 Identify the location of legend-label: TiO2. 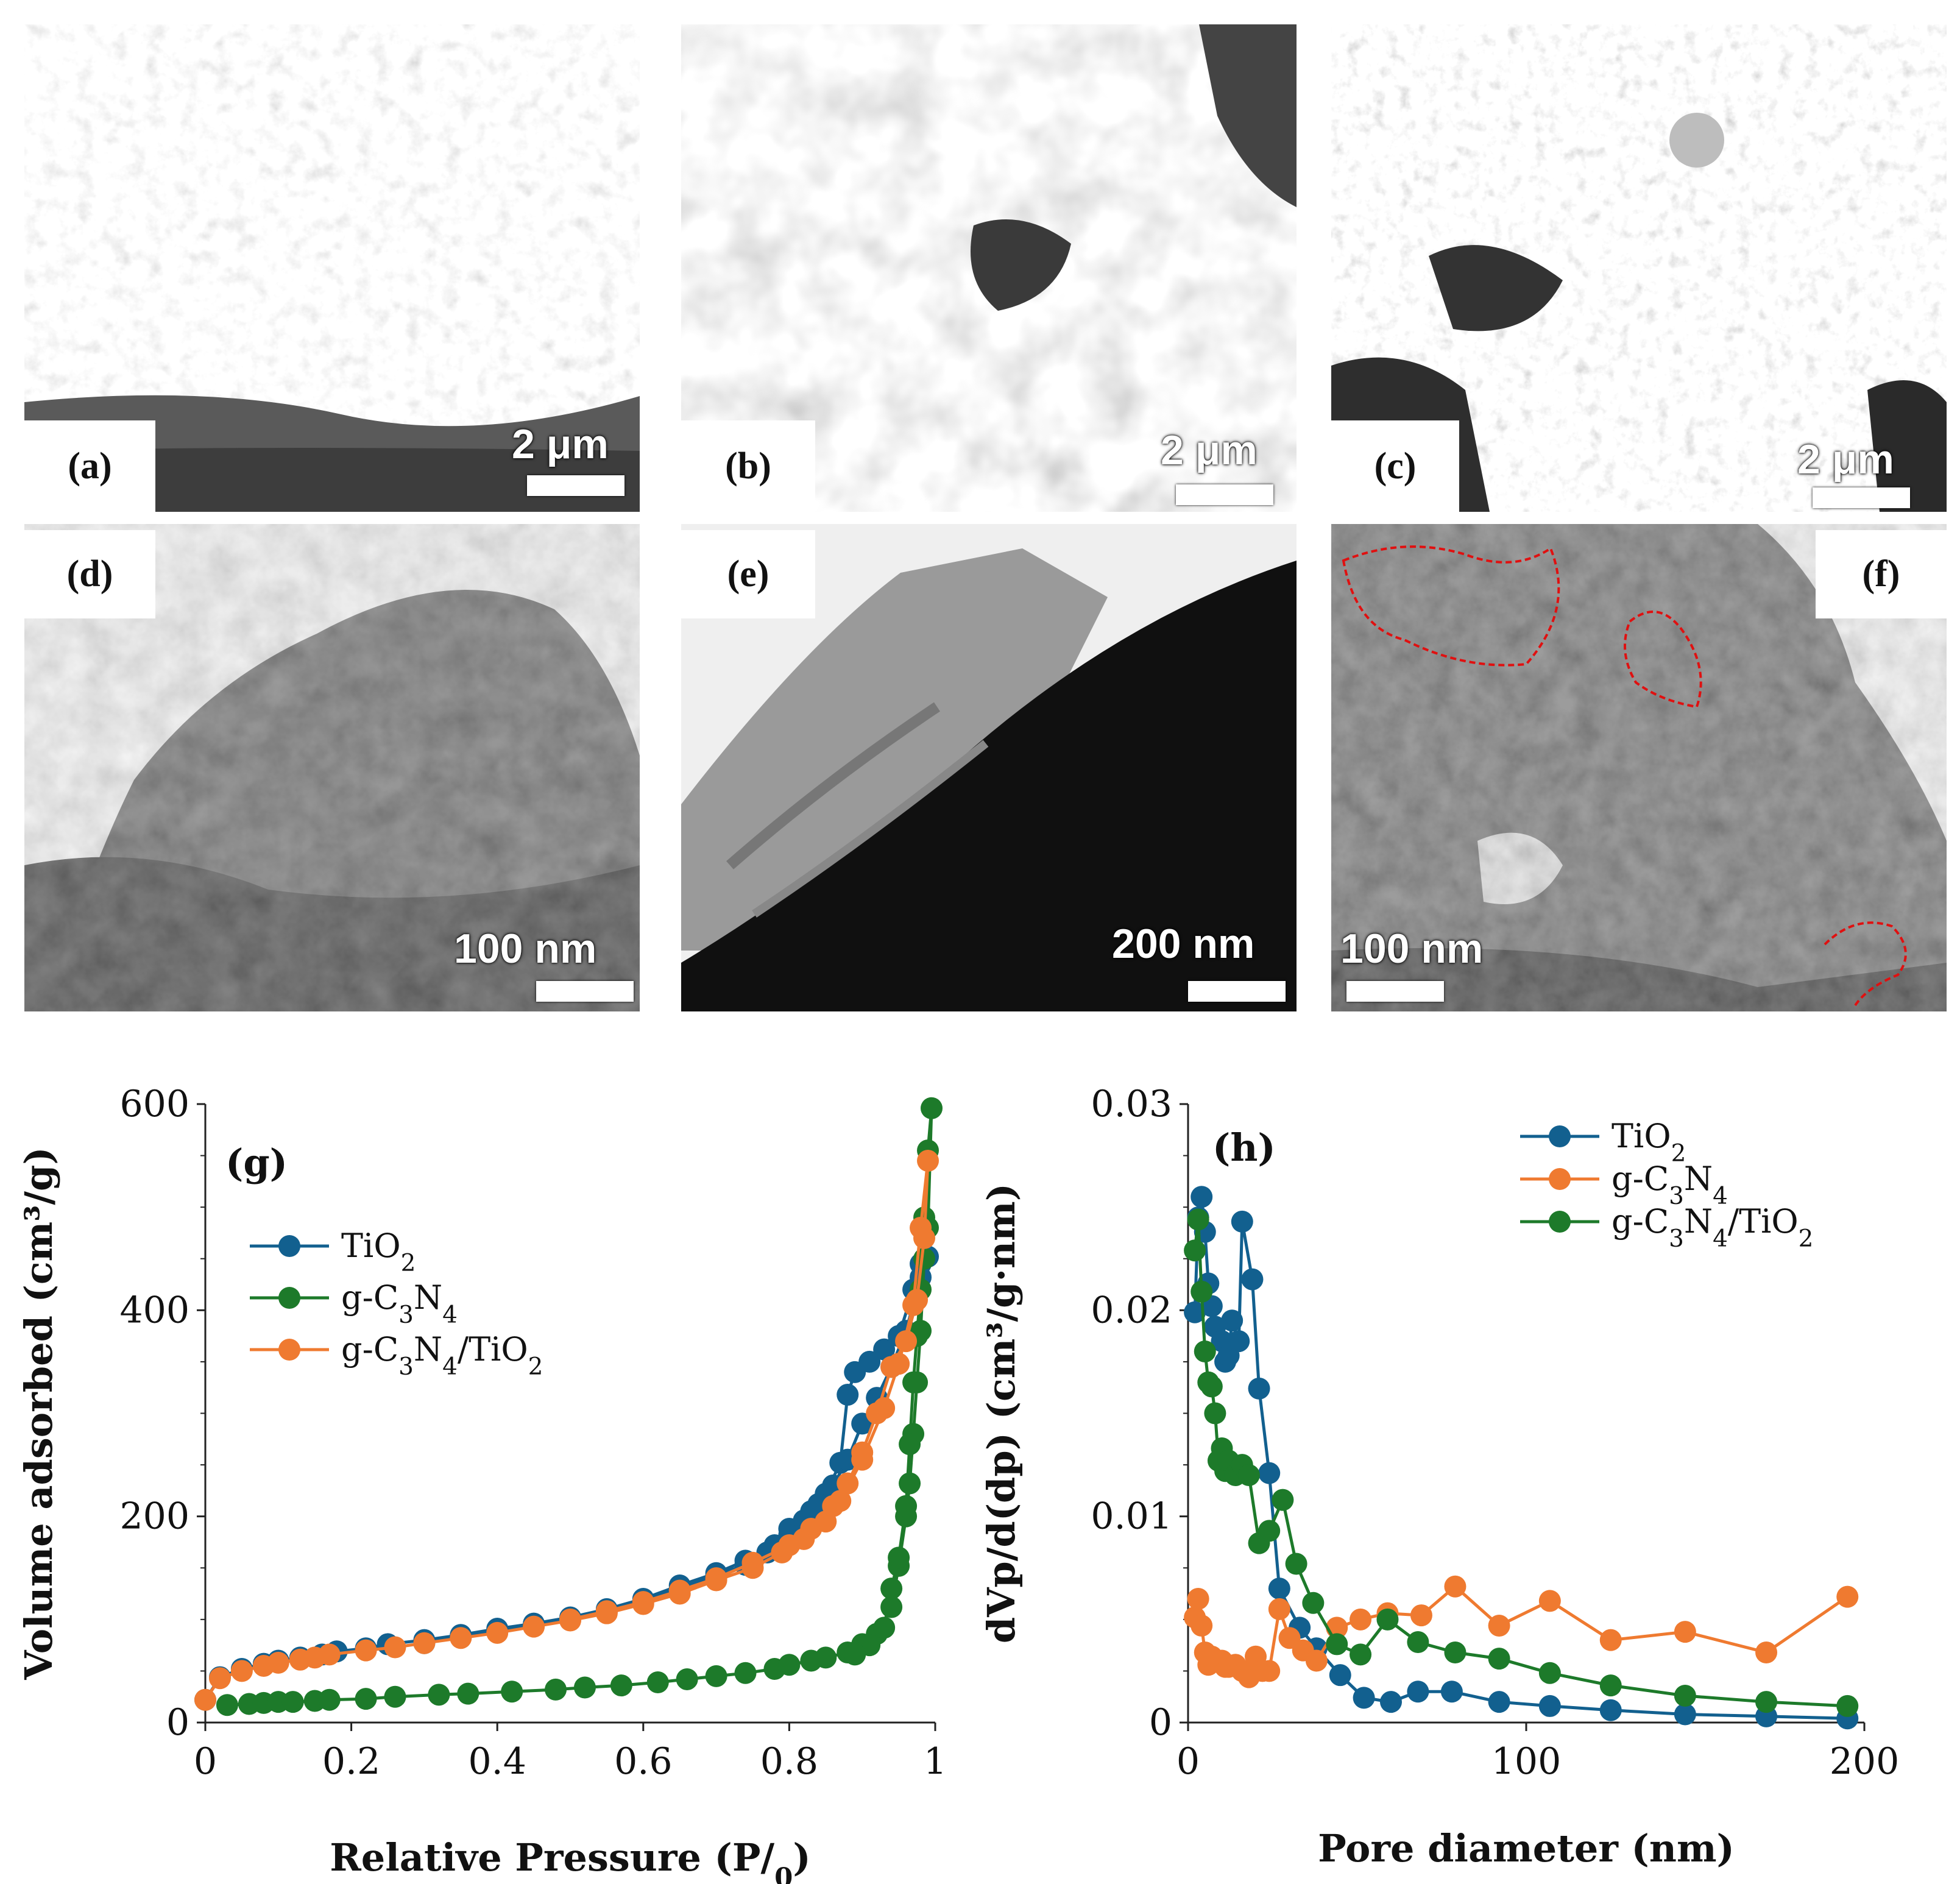
(378, 1252).